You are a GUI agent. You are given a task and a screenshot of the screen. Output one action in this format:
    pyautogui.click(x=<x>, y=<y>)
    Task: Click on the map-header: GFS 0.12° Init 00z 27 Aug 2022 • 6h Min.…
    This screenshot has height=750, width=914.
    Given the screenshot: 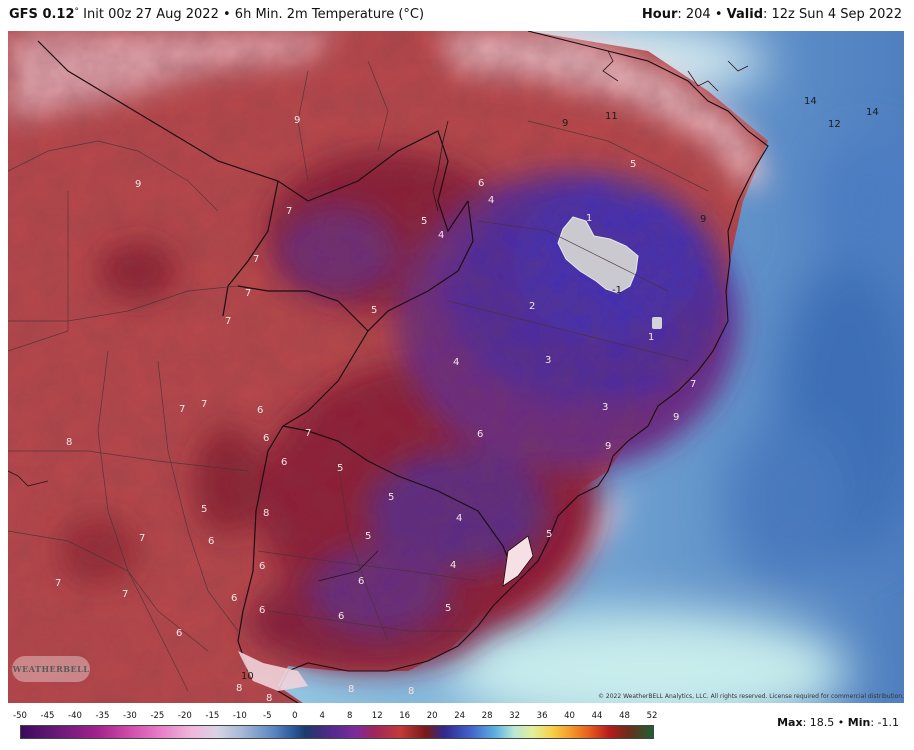 What is the action you would take?
    pyautogui.click(x=457, y=15)
    